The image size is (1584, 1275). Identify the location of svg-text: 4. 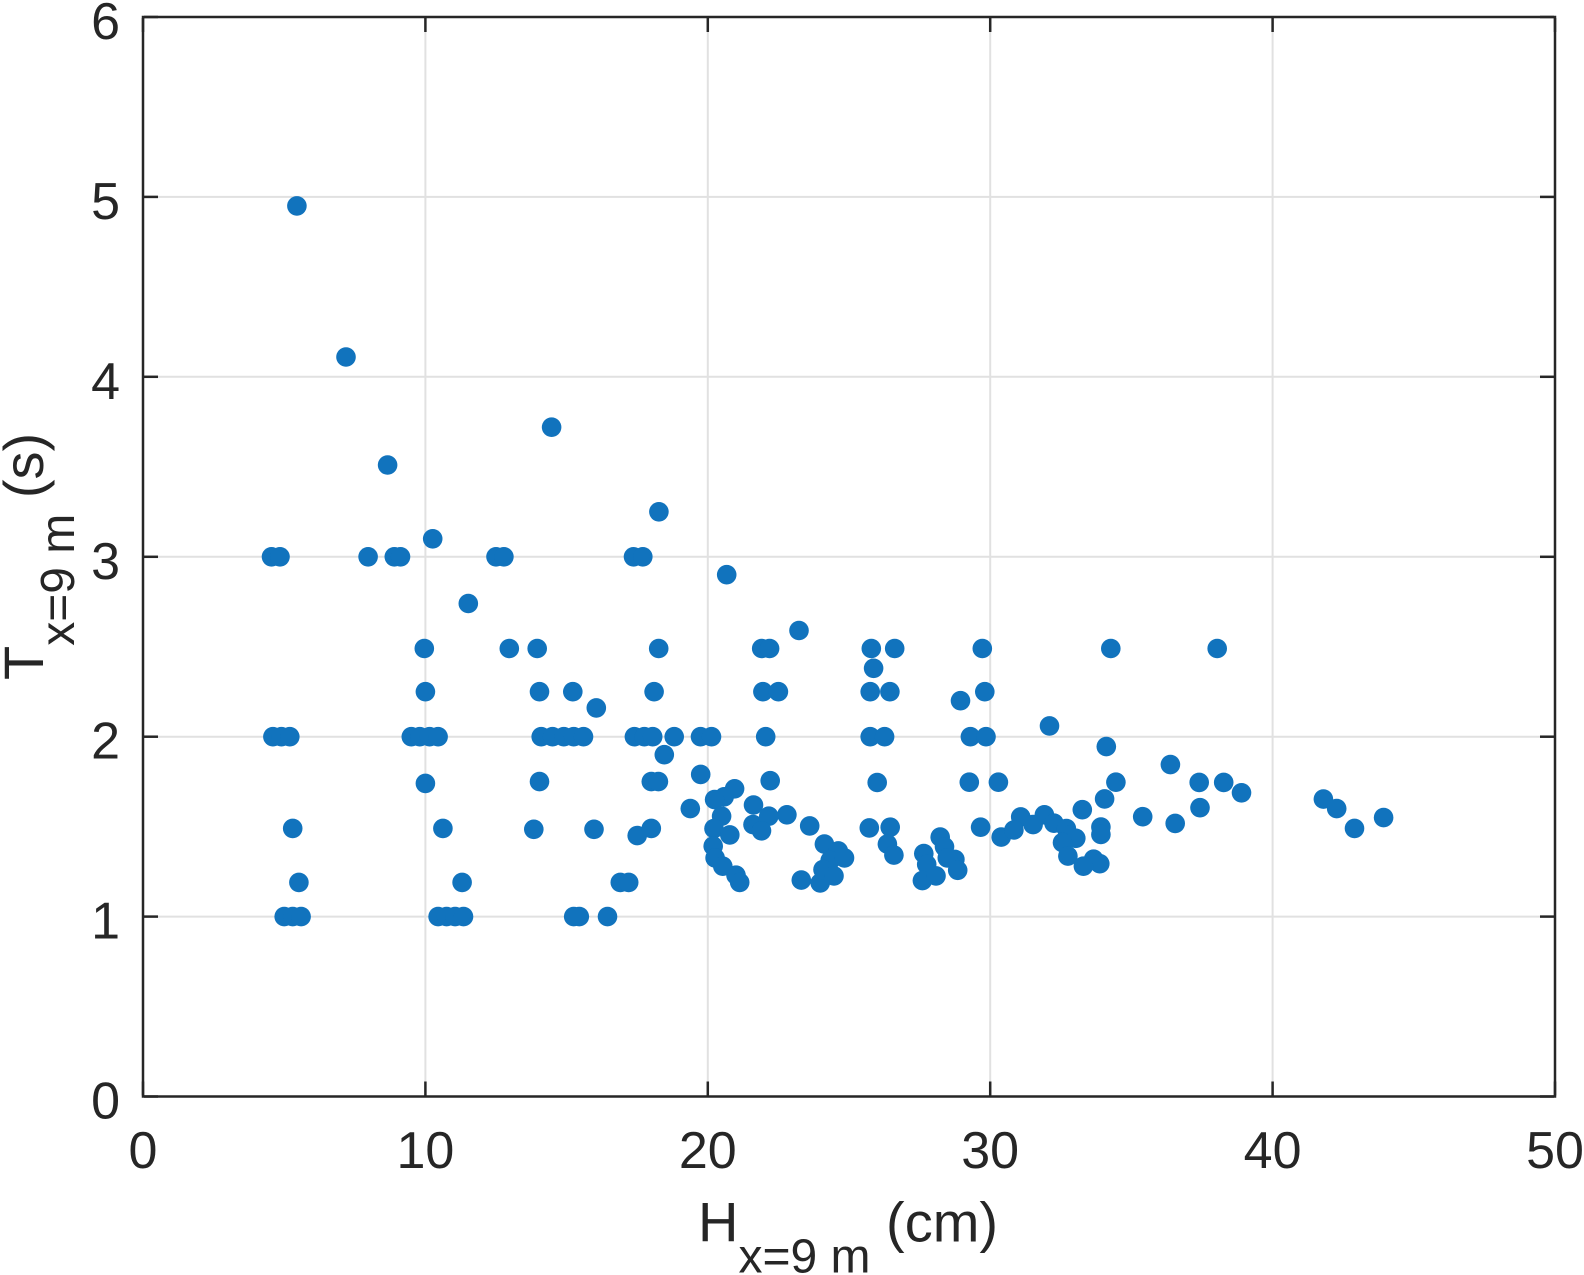
(105, 382).